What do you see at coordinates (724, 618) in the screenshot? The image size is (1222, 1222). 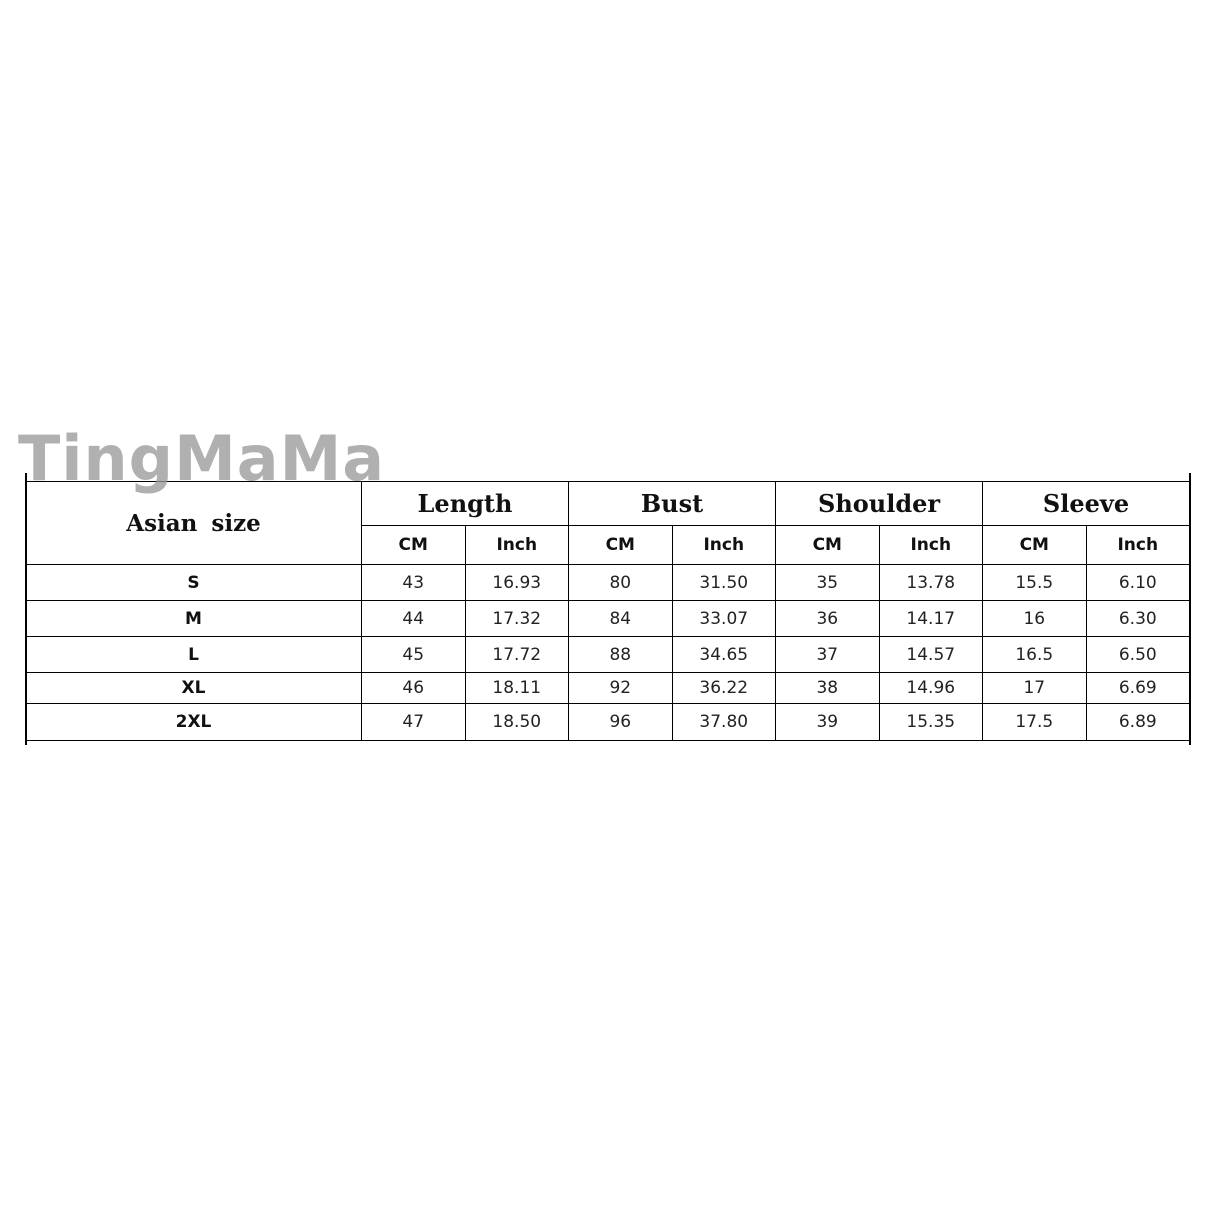 I see `table-cell: 33.07` at bounding box center [724, 618].